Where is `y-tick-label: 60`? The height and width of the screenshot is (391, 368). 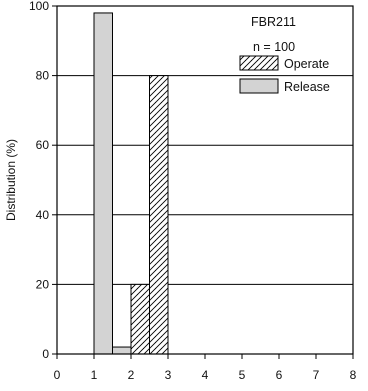
y-tick-label: 60 is located at coordinates (43, 145).